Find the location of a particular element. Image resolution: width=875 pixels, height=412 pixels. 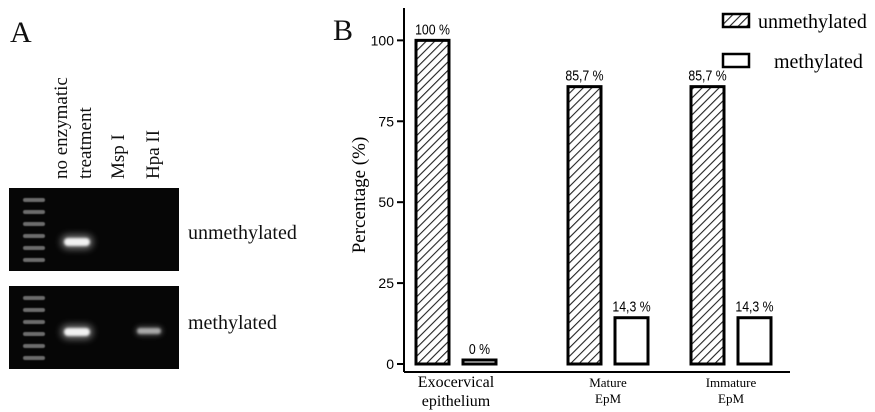

x-tick-label: Exocervical is located at coordinates (456, 382).